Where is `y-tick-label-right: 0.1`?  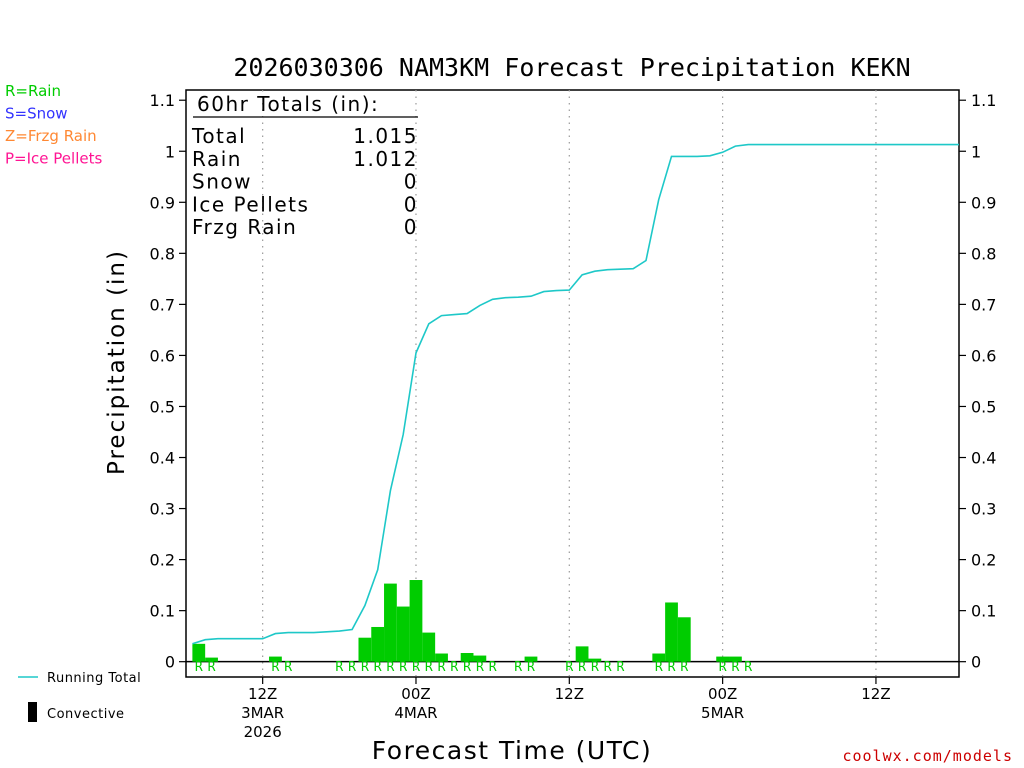
y-tick-label-right: 0.1 is located at coordinates (983, 611).